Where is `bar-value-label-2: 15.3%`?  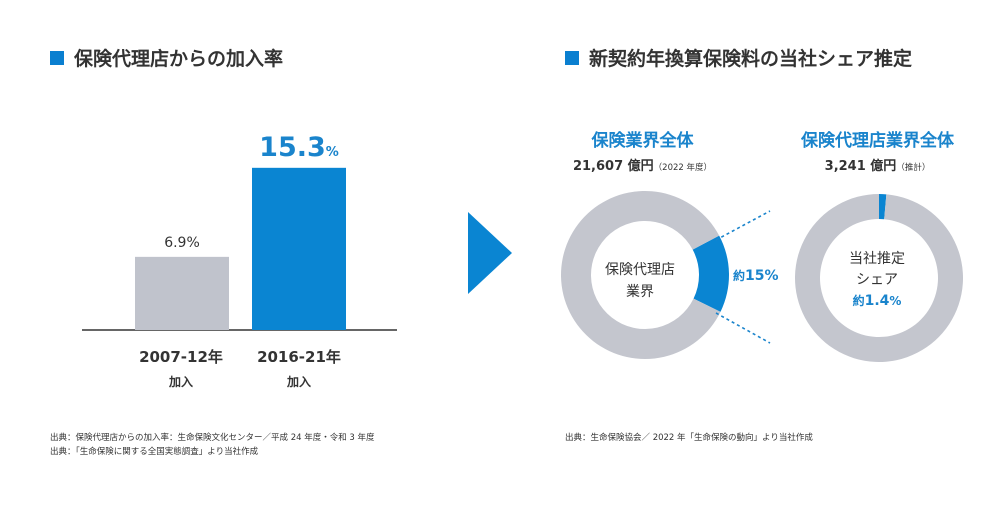
bar-value-label-2: 15.3% is located at coordinates (299, 147).